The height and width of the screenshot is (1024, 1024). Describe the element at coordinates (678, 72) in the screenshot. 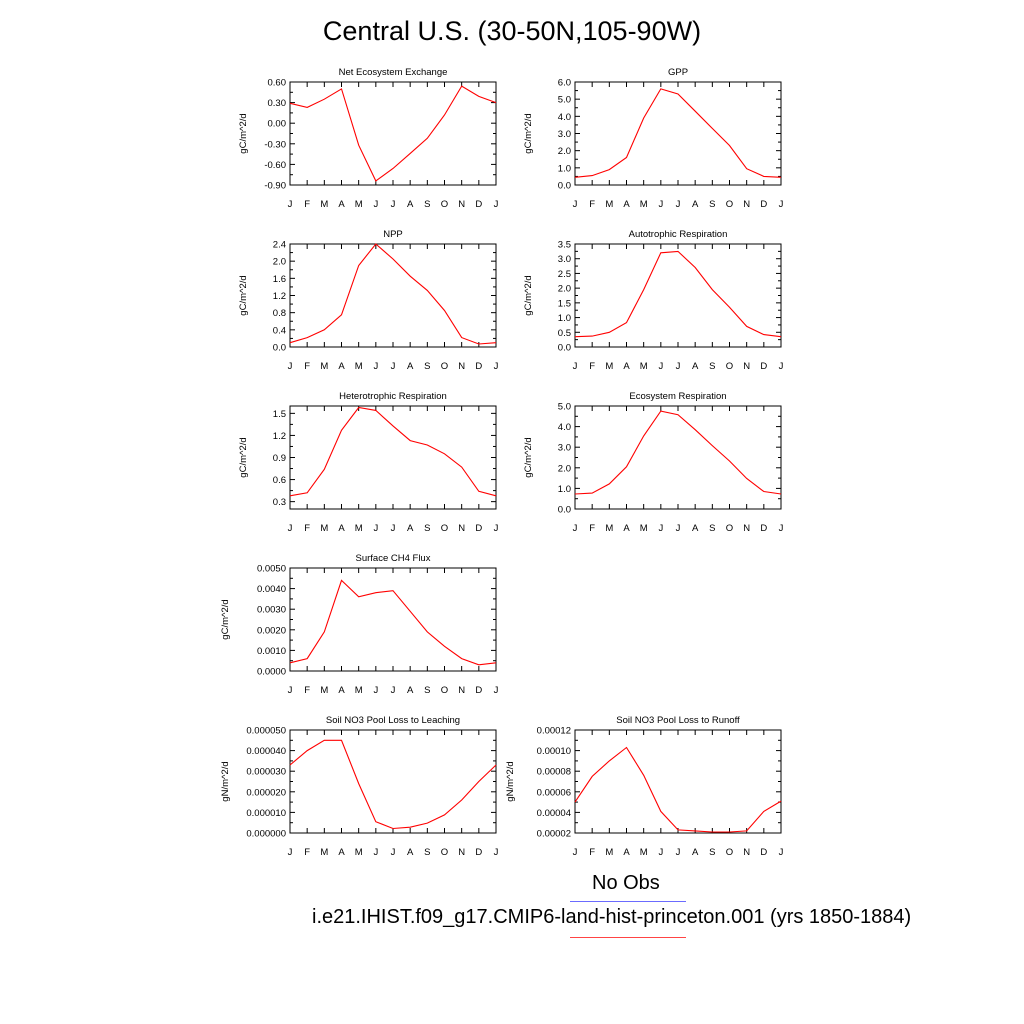

I see `chart-title: GPP` at that location.